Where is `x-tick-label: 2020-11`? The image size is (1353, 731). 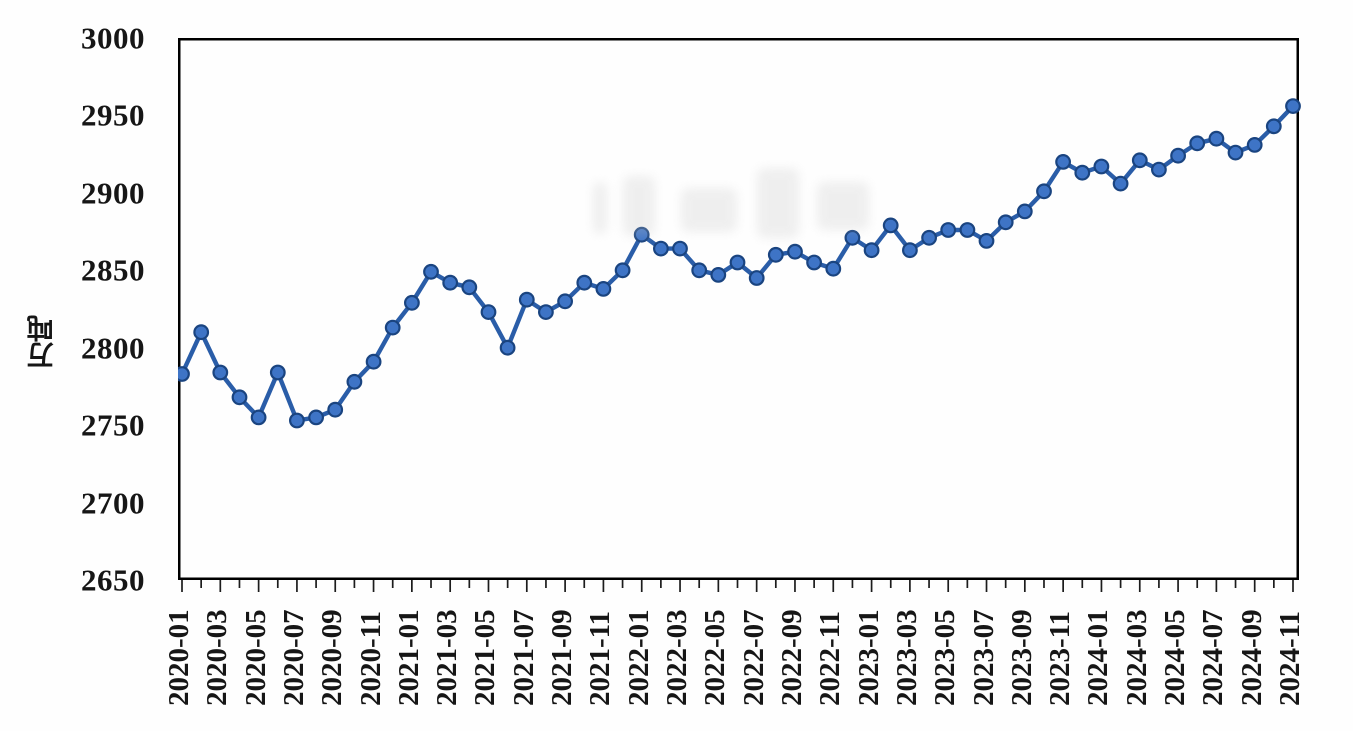
x-tick-label: 2020-11 is located at coordinates (370, 658).